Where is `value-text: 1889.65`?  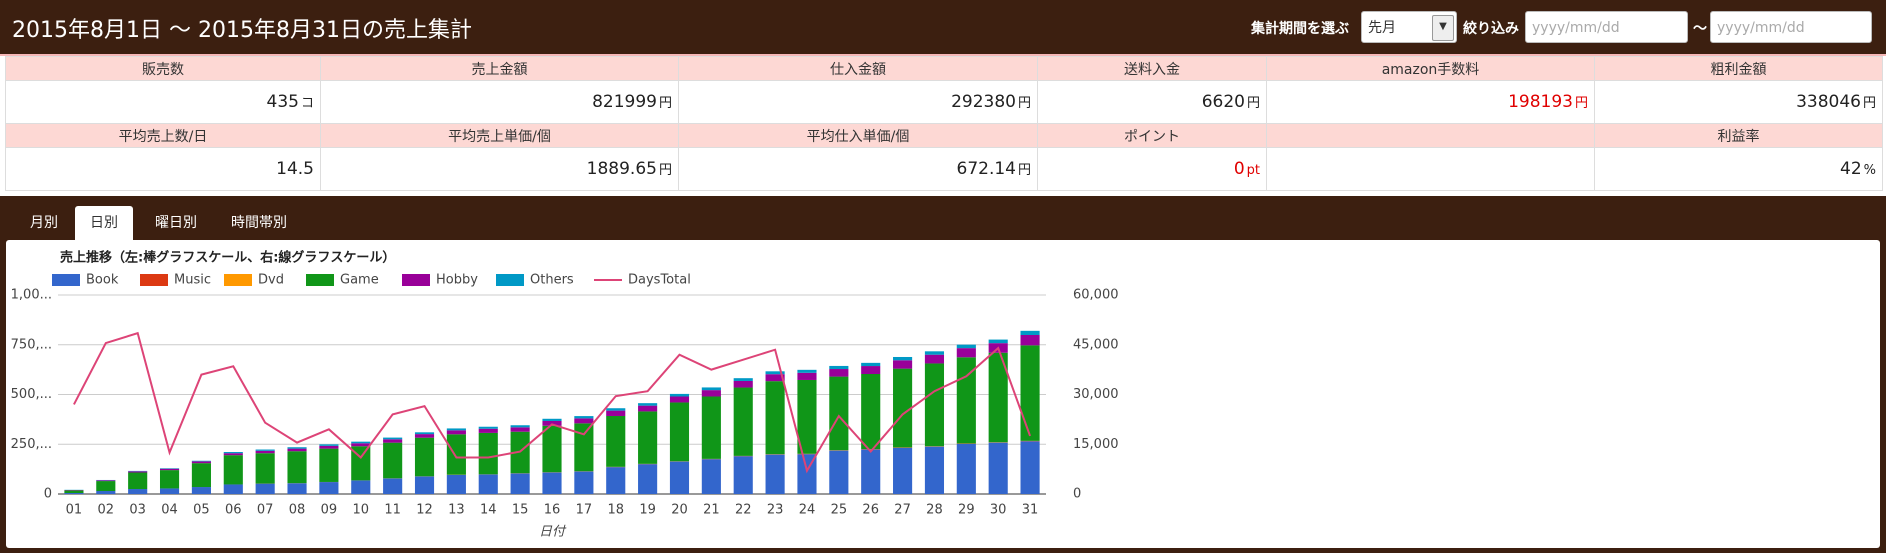 value-text: 1889.65 is located at coordinates (621, 169).